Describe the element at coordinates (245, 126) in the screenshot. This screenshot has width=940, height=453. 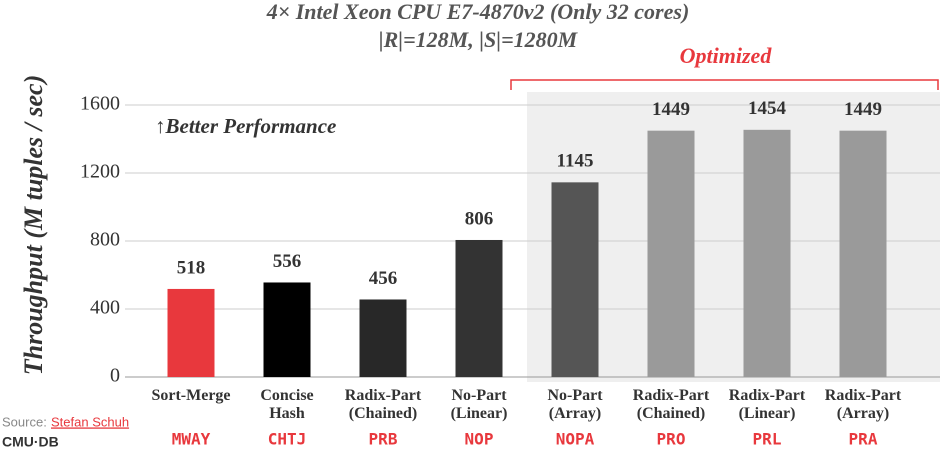
I see `annotation: ↑Better Performance` at that location.